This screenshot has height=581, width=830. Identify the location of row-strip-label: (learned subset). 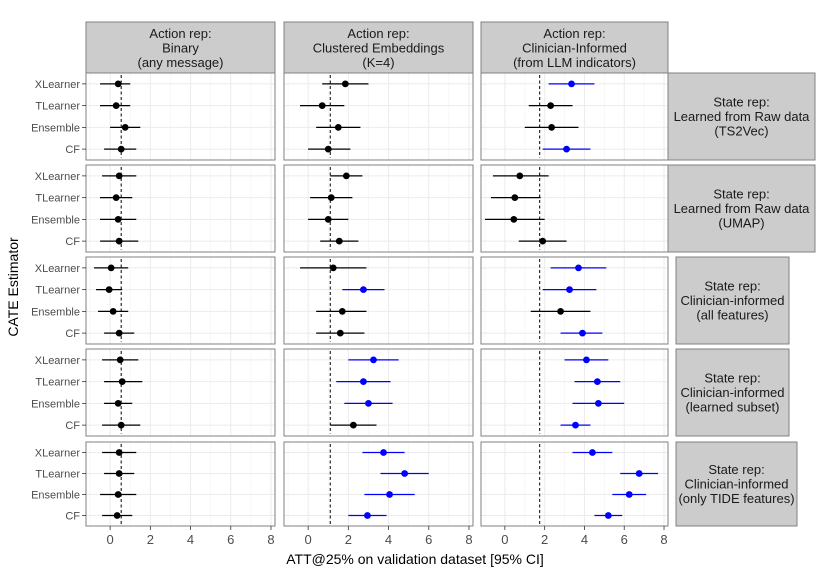
(733, 407).